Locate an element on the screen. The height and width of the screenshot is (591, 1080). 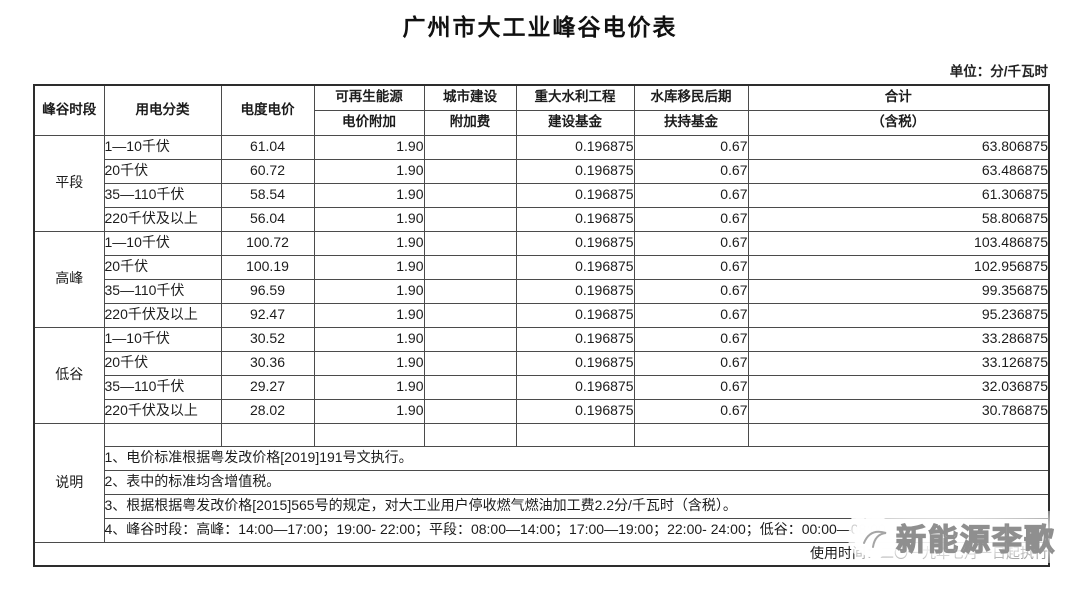
cell-price: 30.36 is located at coordinates (267, 363).